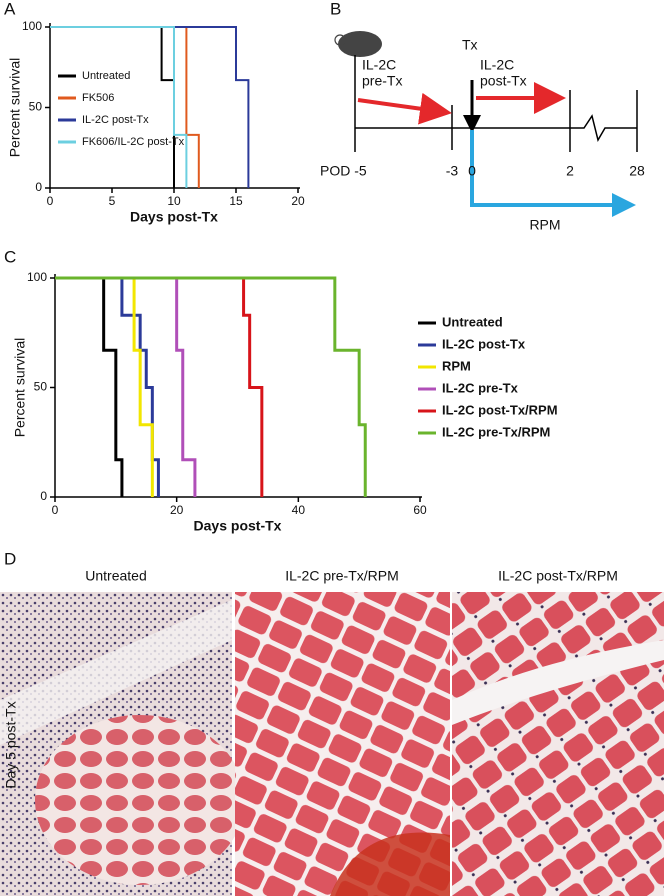  Describe the element at coordinates (544, 225) in the screenshot. I see `label: RPM` at that location.